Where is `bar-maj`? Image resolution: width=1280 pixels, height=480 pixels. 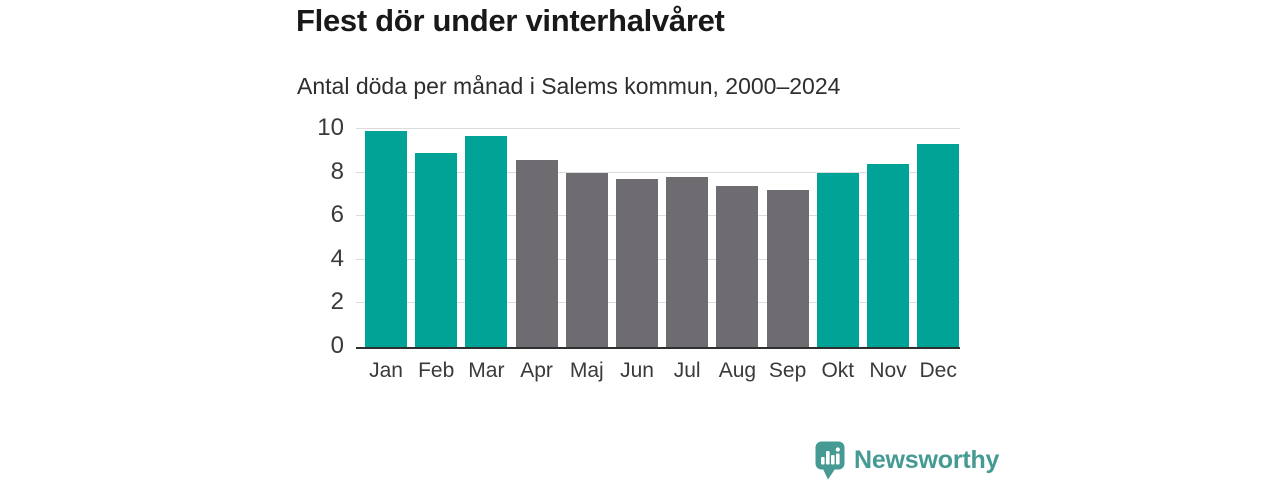
bar-maj is located at coordinates (586, 259).